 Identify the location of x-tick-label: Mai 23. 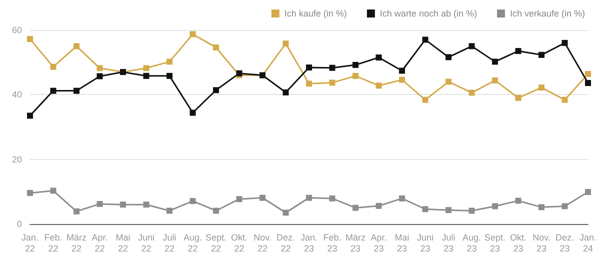
(402, 243).